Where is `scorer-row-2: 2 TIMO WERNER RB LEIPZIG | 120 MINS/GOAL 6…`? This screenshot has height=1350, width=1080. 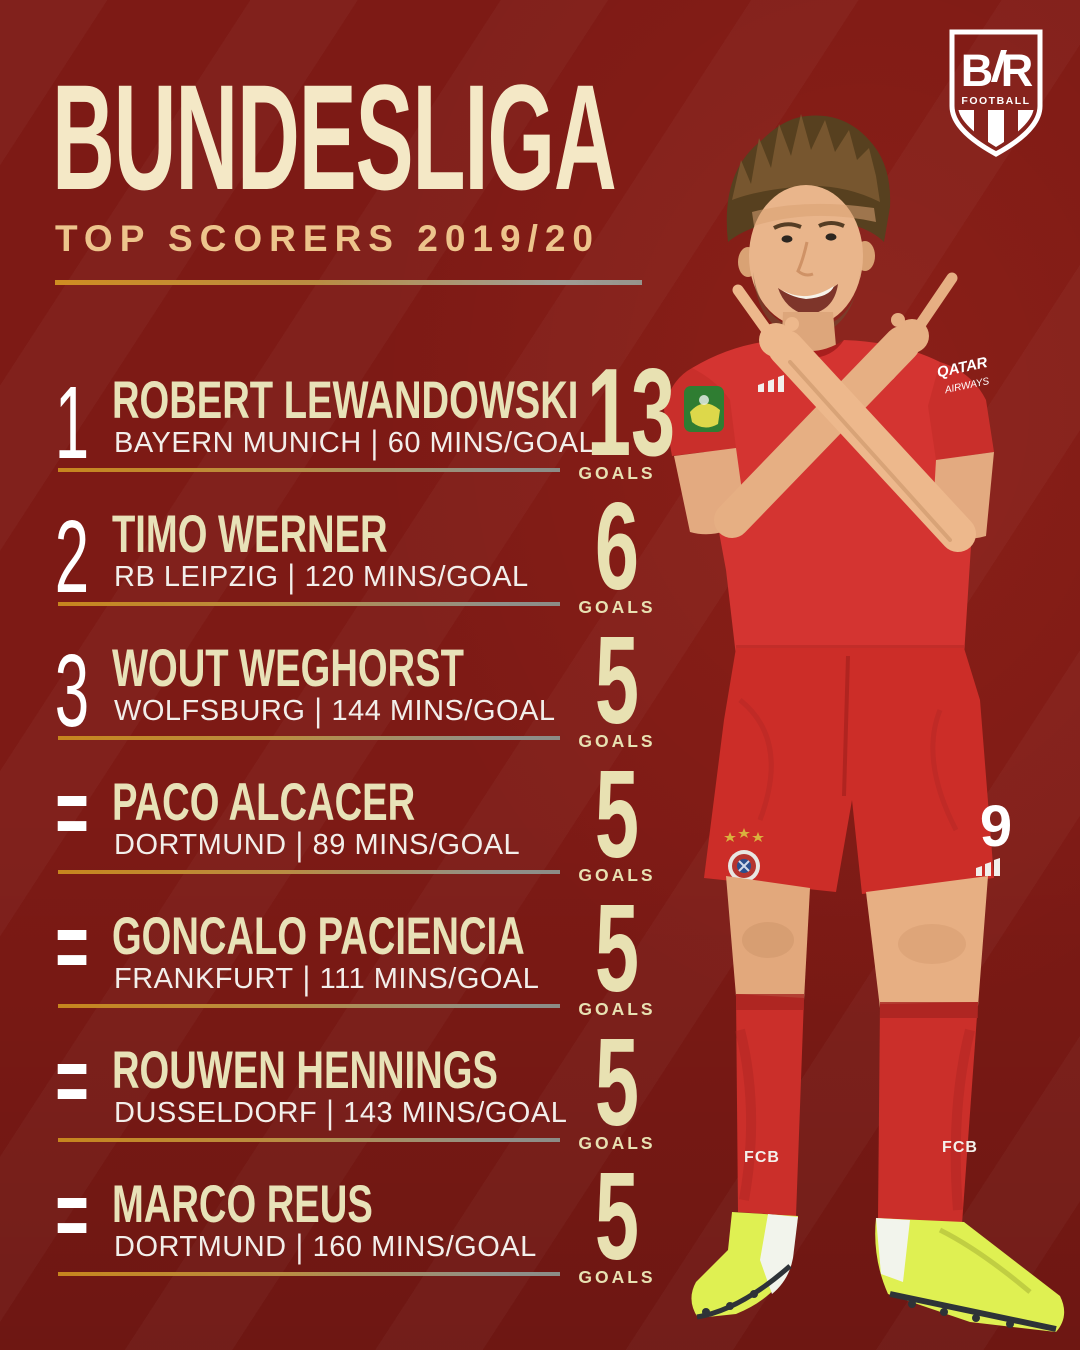
scorer-row-2: 2 TIMO WERNER RB LEIPZIG | 120 MINS/GOAL 6… is located at coordinates (334, 568).